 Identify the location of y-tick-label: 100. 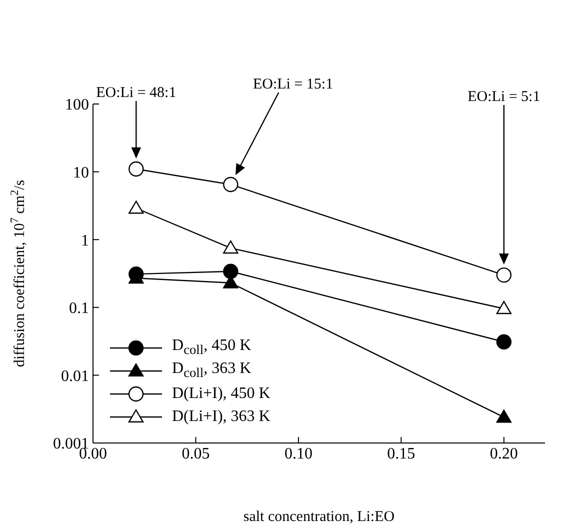
(77, 105).